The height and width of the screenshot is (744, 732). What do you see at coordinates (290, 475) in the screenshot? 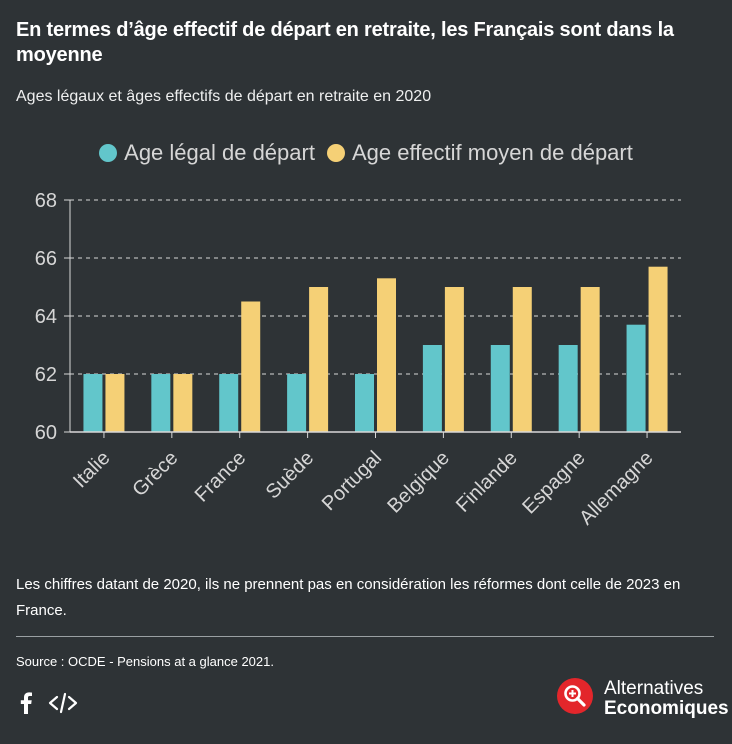
I see `x-tick-label: Suède` at bounding box center [290, 475].